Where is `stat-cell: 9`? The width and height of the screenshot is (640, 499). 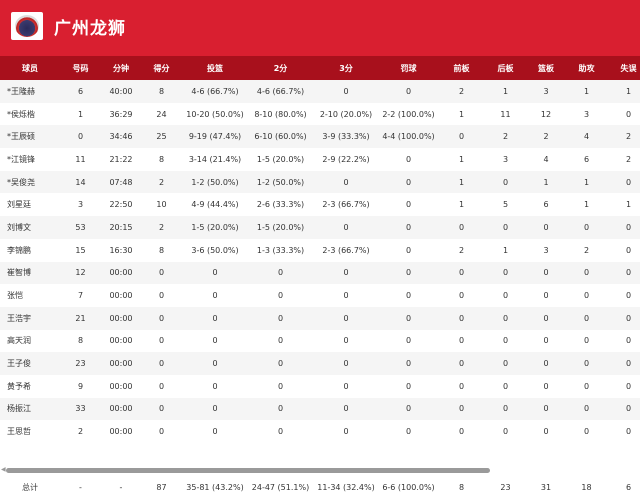
stat-cell: 9 is located at coordinates (80, 386).